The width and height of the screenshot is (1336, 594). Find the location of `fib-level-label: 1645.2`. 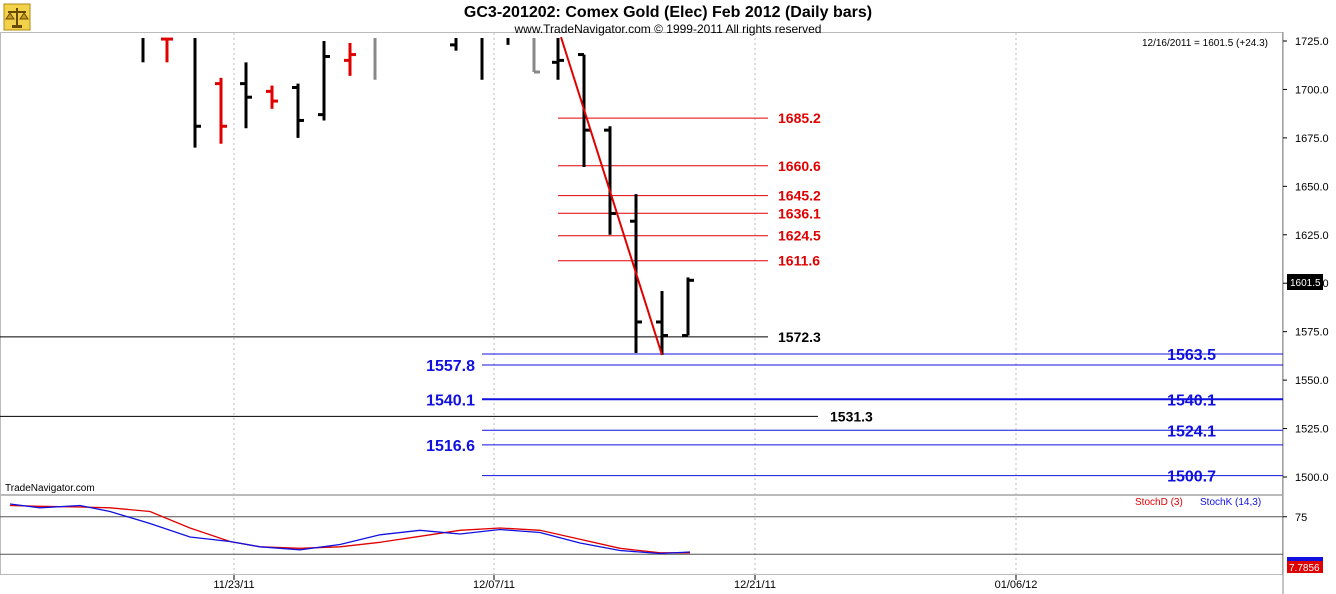

fib-level-label: 1645.2 is located at coordinates (799, 196).